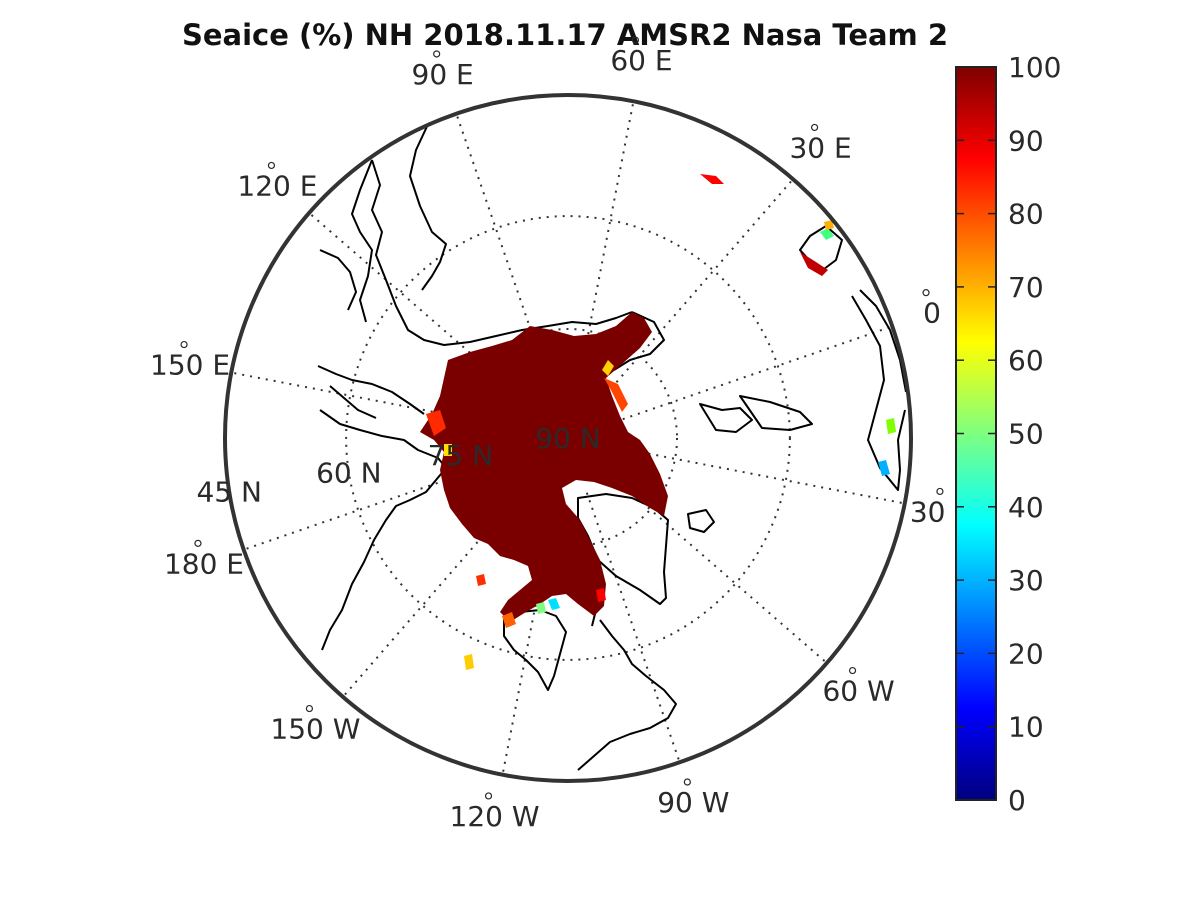 This screenshot has height=900, width=1200. Describe the element at coordinates (315, 729) in the screenshot. I see `longitude-label: 150 W` at that location.